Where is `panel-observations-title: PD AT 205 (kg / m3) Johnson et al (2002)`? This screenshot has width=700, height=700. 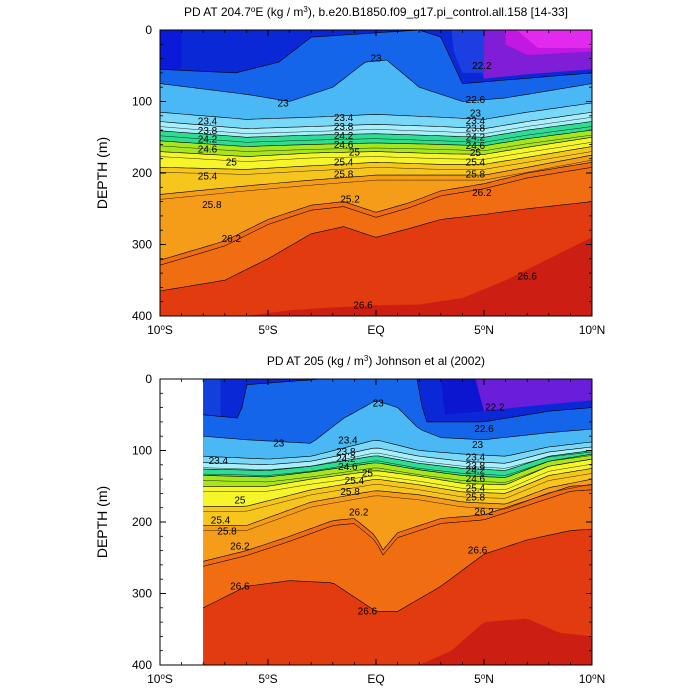
panel-observations-title: PD AT 205 (kg / m3) Johnson et al (2002) is located at coordinates (376, 361).